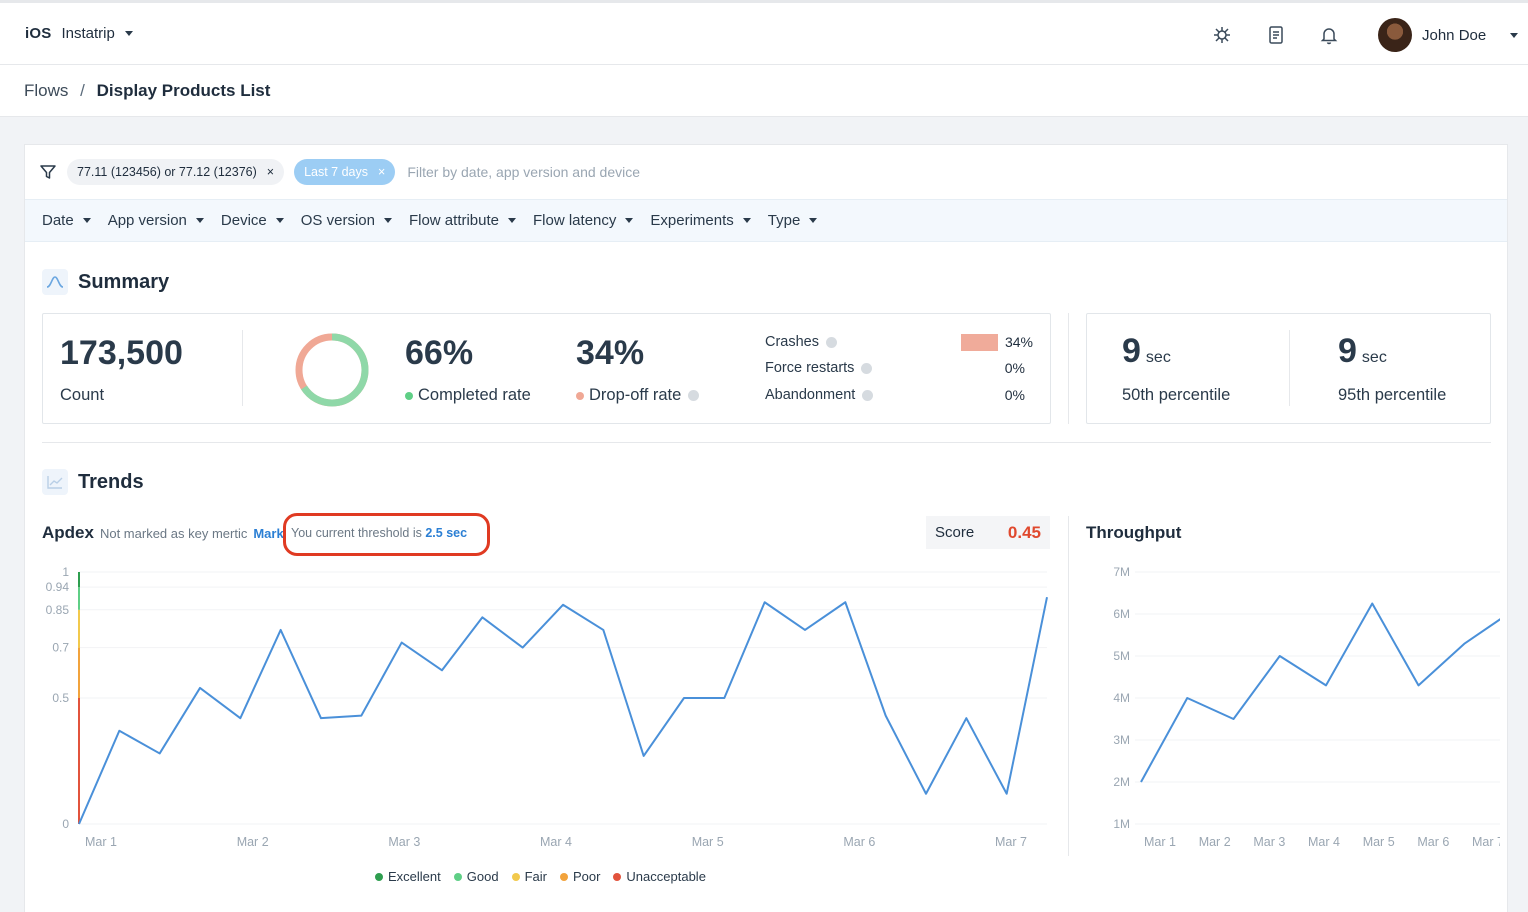 This screenshot has height=912, width=1528. Describe the element at coordinates (439, 353) in the screenshot. I see `completed-value: 66%` at that location.